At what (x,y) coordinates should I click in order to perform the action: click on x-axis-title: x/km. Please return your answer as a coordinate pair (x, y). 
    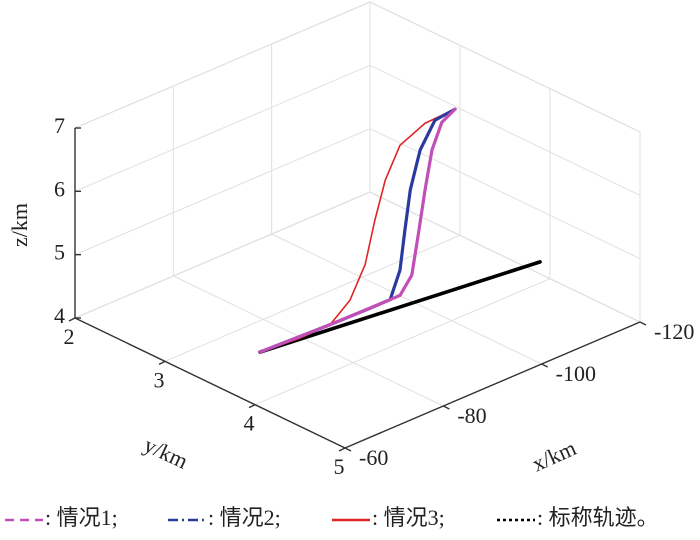
    Looking at the image, I should click on (553, 455).